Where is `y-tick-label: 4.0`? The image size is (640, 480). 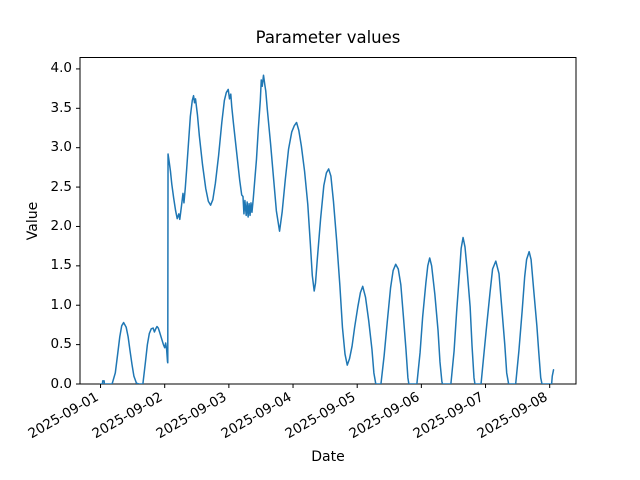
y-tick-label: 4.0 is located at coordinates (61, 68).